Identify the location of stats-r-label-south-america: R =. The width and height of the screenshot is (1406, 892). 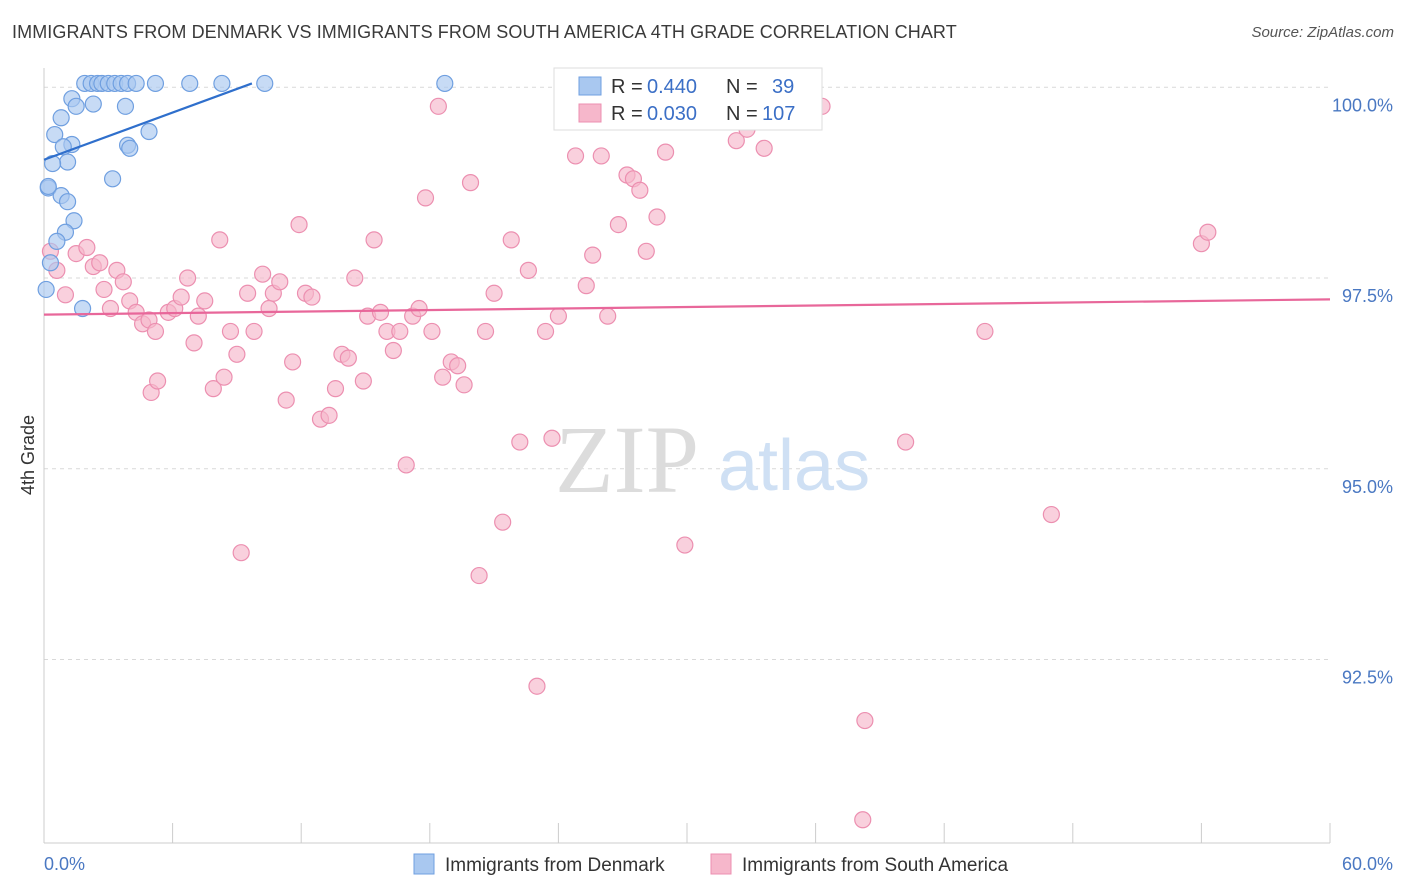
(627, 114).